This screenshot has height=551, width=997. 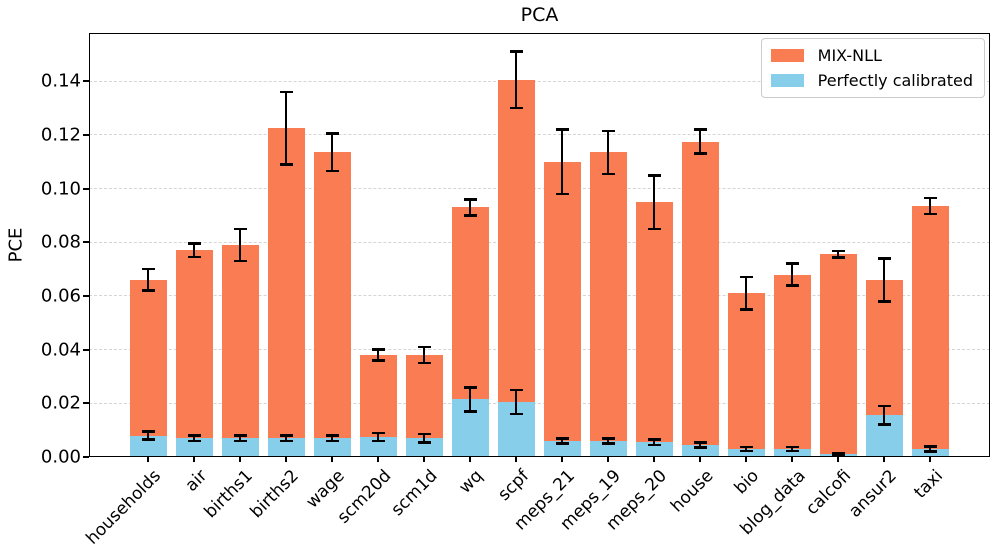 I want to click on legend-label-perfectly-calibrated: Perfectly calibrated, so click(x=895, y=80).